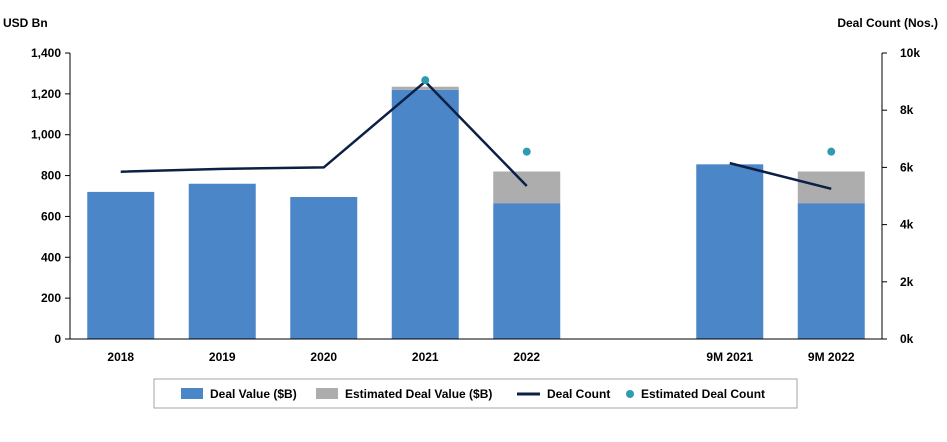 The height and width of the screenshot is (442, 947). I want to click on y-right-tick-label: 10k, so click(910, 53).